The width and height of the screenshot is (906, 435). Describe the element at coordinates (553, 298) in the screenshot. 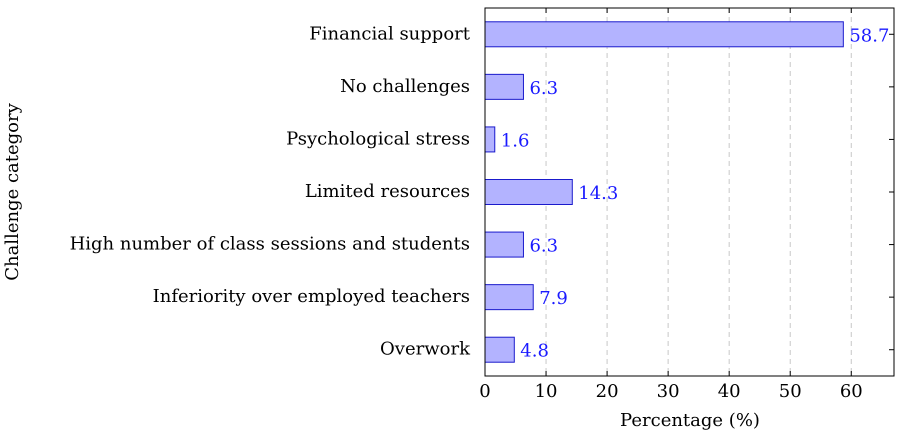

I see `value-label: 7.9` at that location.